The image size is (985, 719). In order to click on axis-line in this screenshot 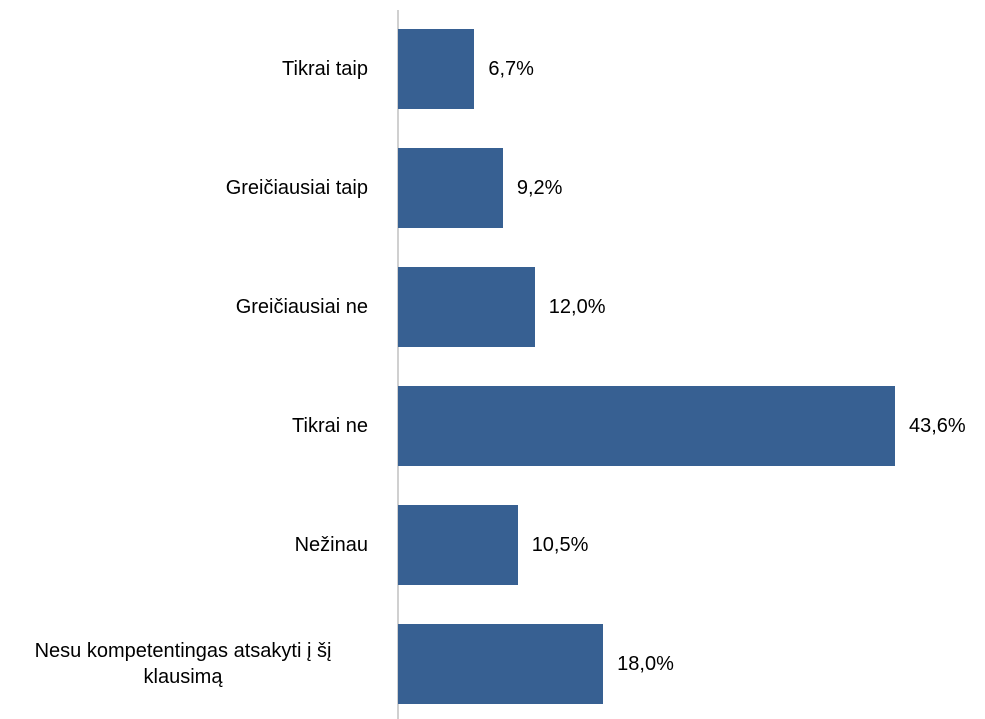, I will do `click(398, 364)`.